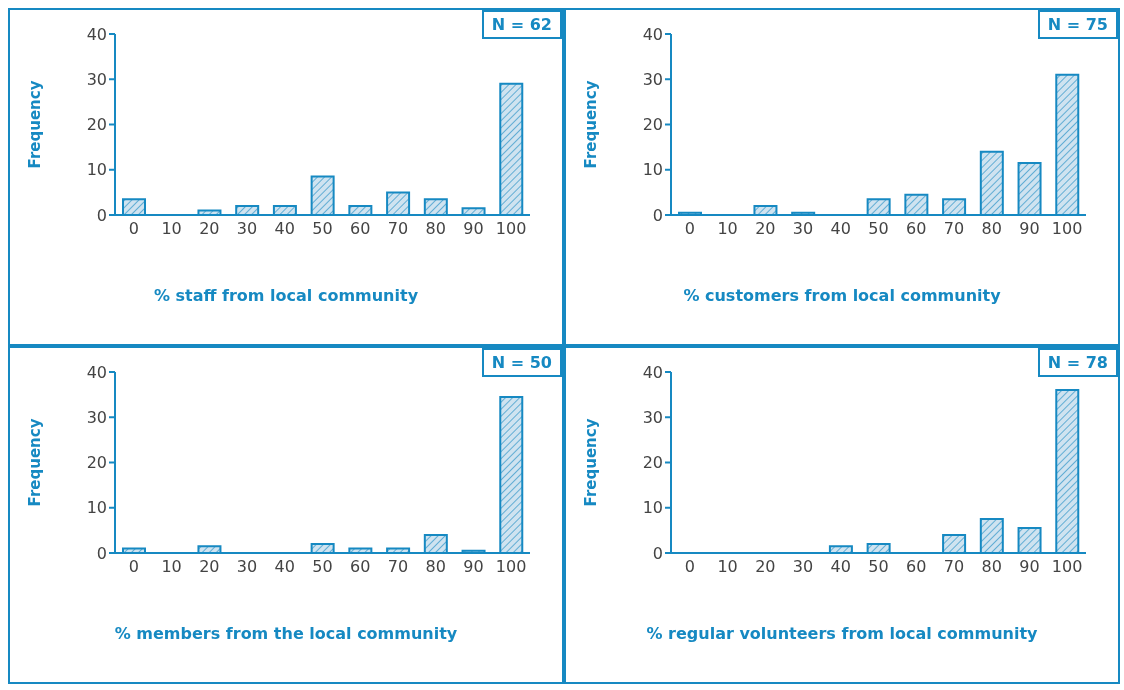 The image size is (1124, 690). I want to click on x-axis-title: % customers from local community, so click(842, 295).